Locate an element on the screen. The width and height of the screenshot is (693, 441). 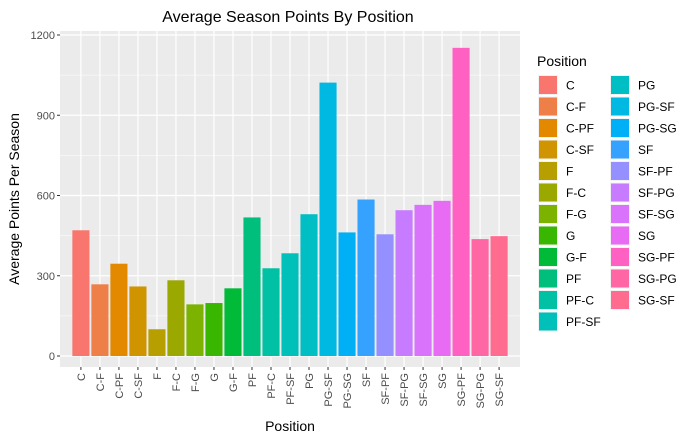
legend-label: SG-SF is located at coordinates (656, 301).